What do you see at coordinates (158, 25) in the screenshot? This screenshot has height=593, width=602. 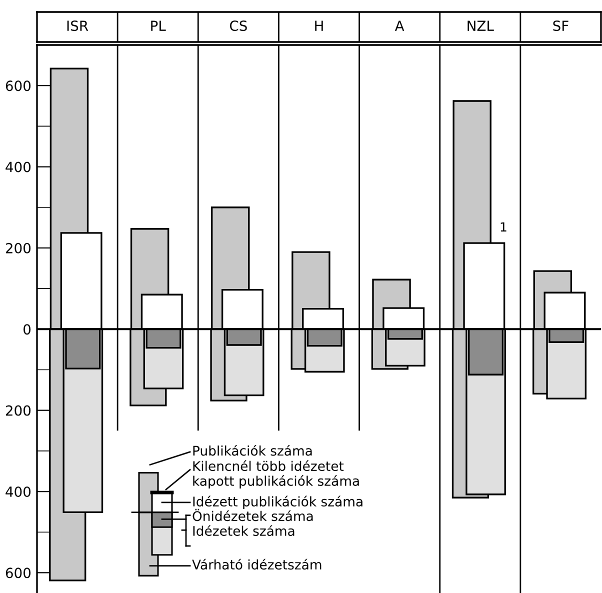 I see `x-tick-label: PL` at bounding box center [158, 25].